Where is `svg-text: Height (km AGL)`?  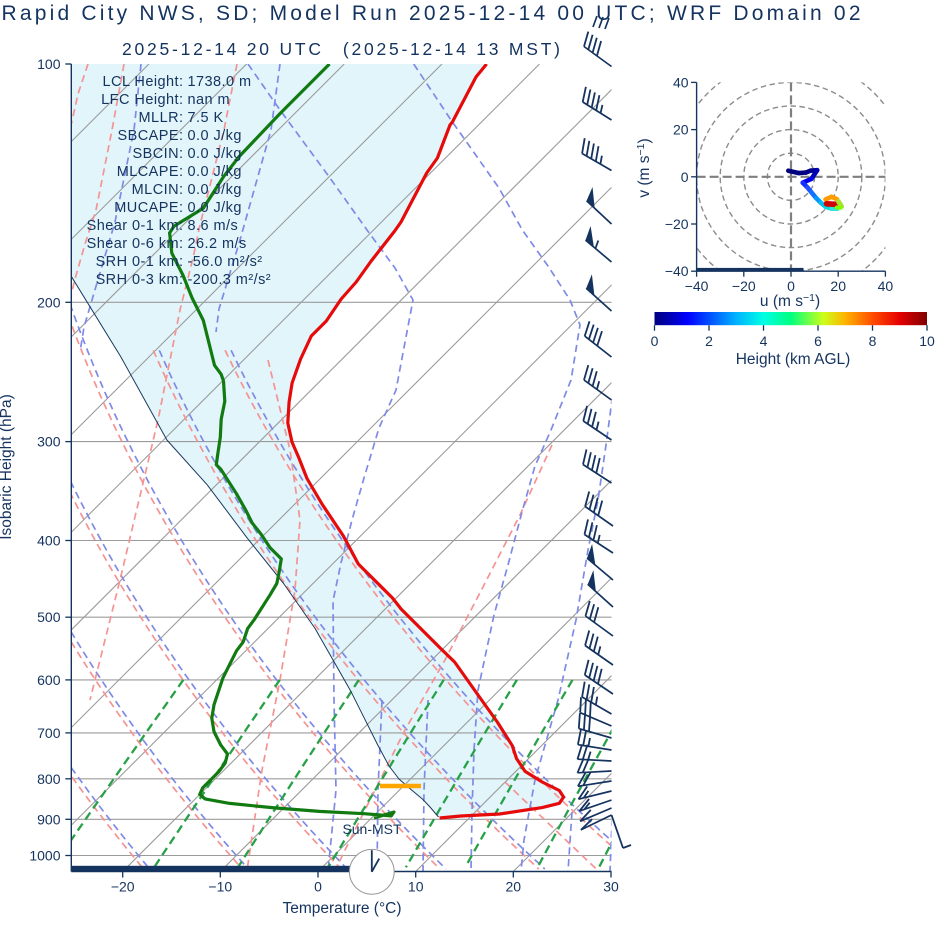 svg-text: Height (km AGL) is located at coordinates (793, 359).